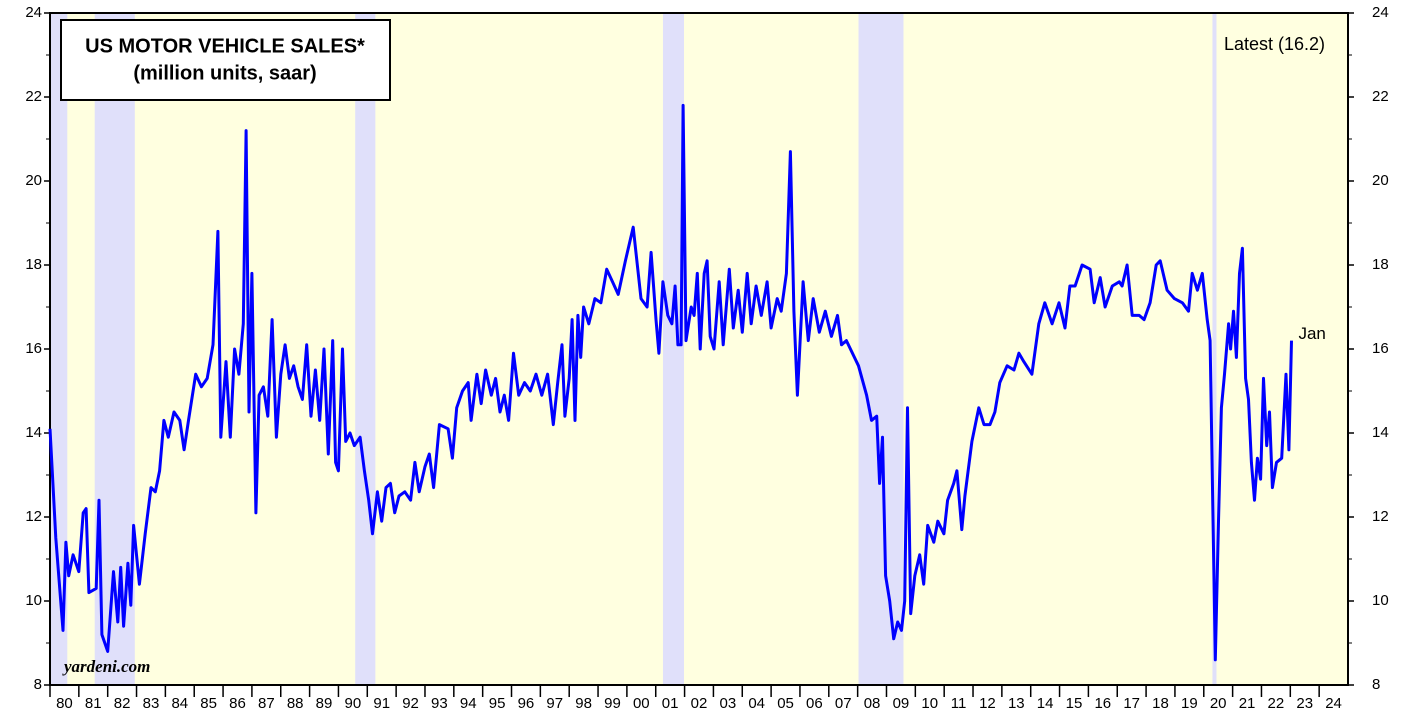 The width and height of the screenshot is (1407, 717). I want to click on x-tick-label: 01, so click(670, 703).